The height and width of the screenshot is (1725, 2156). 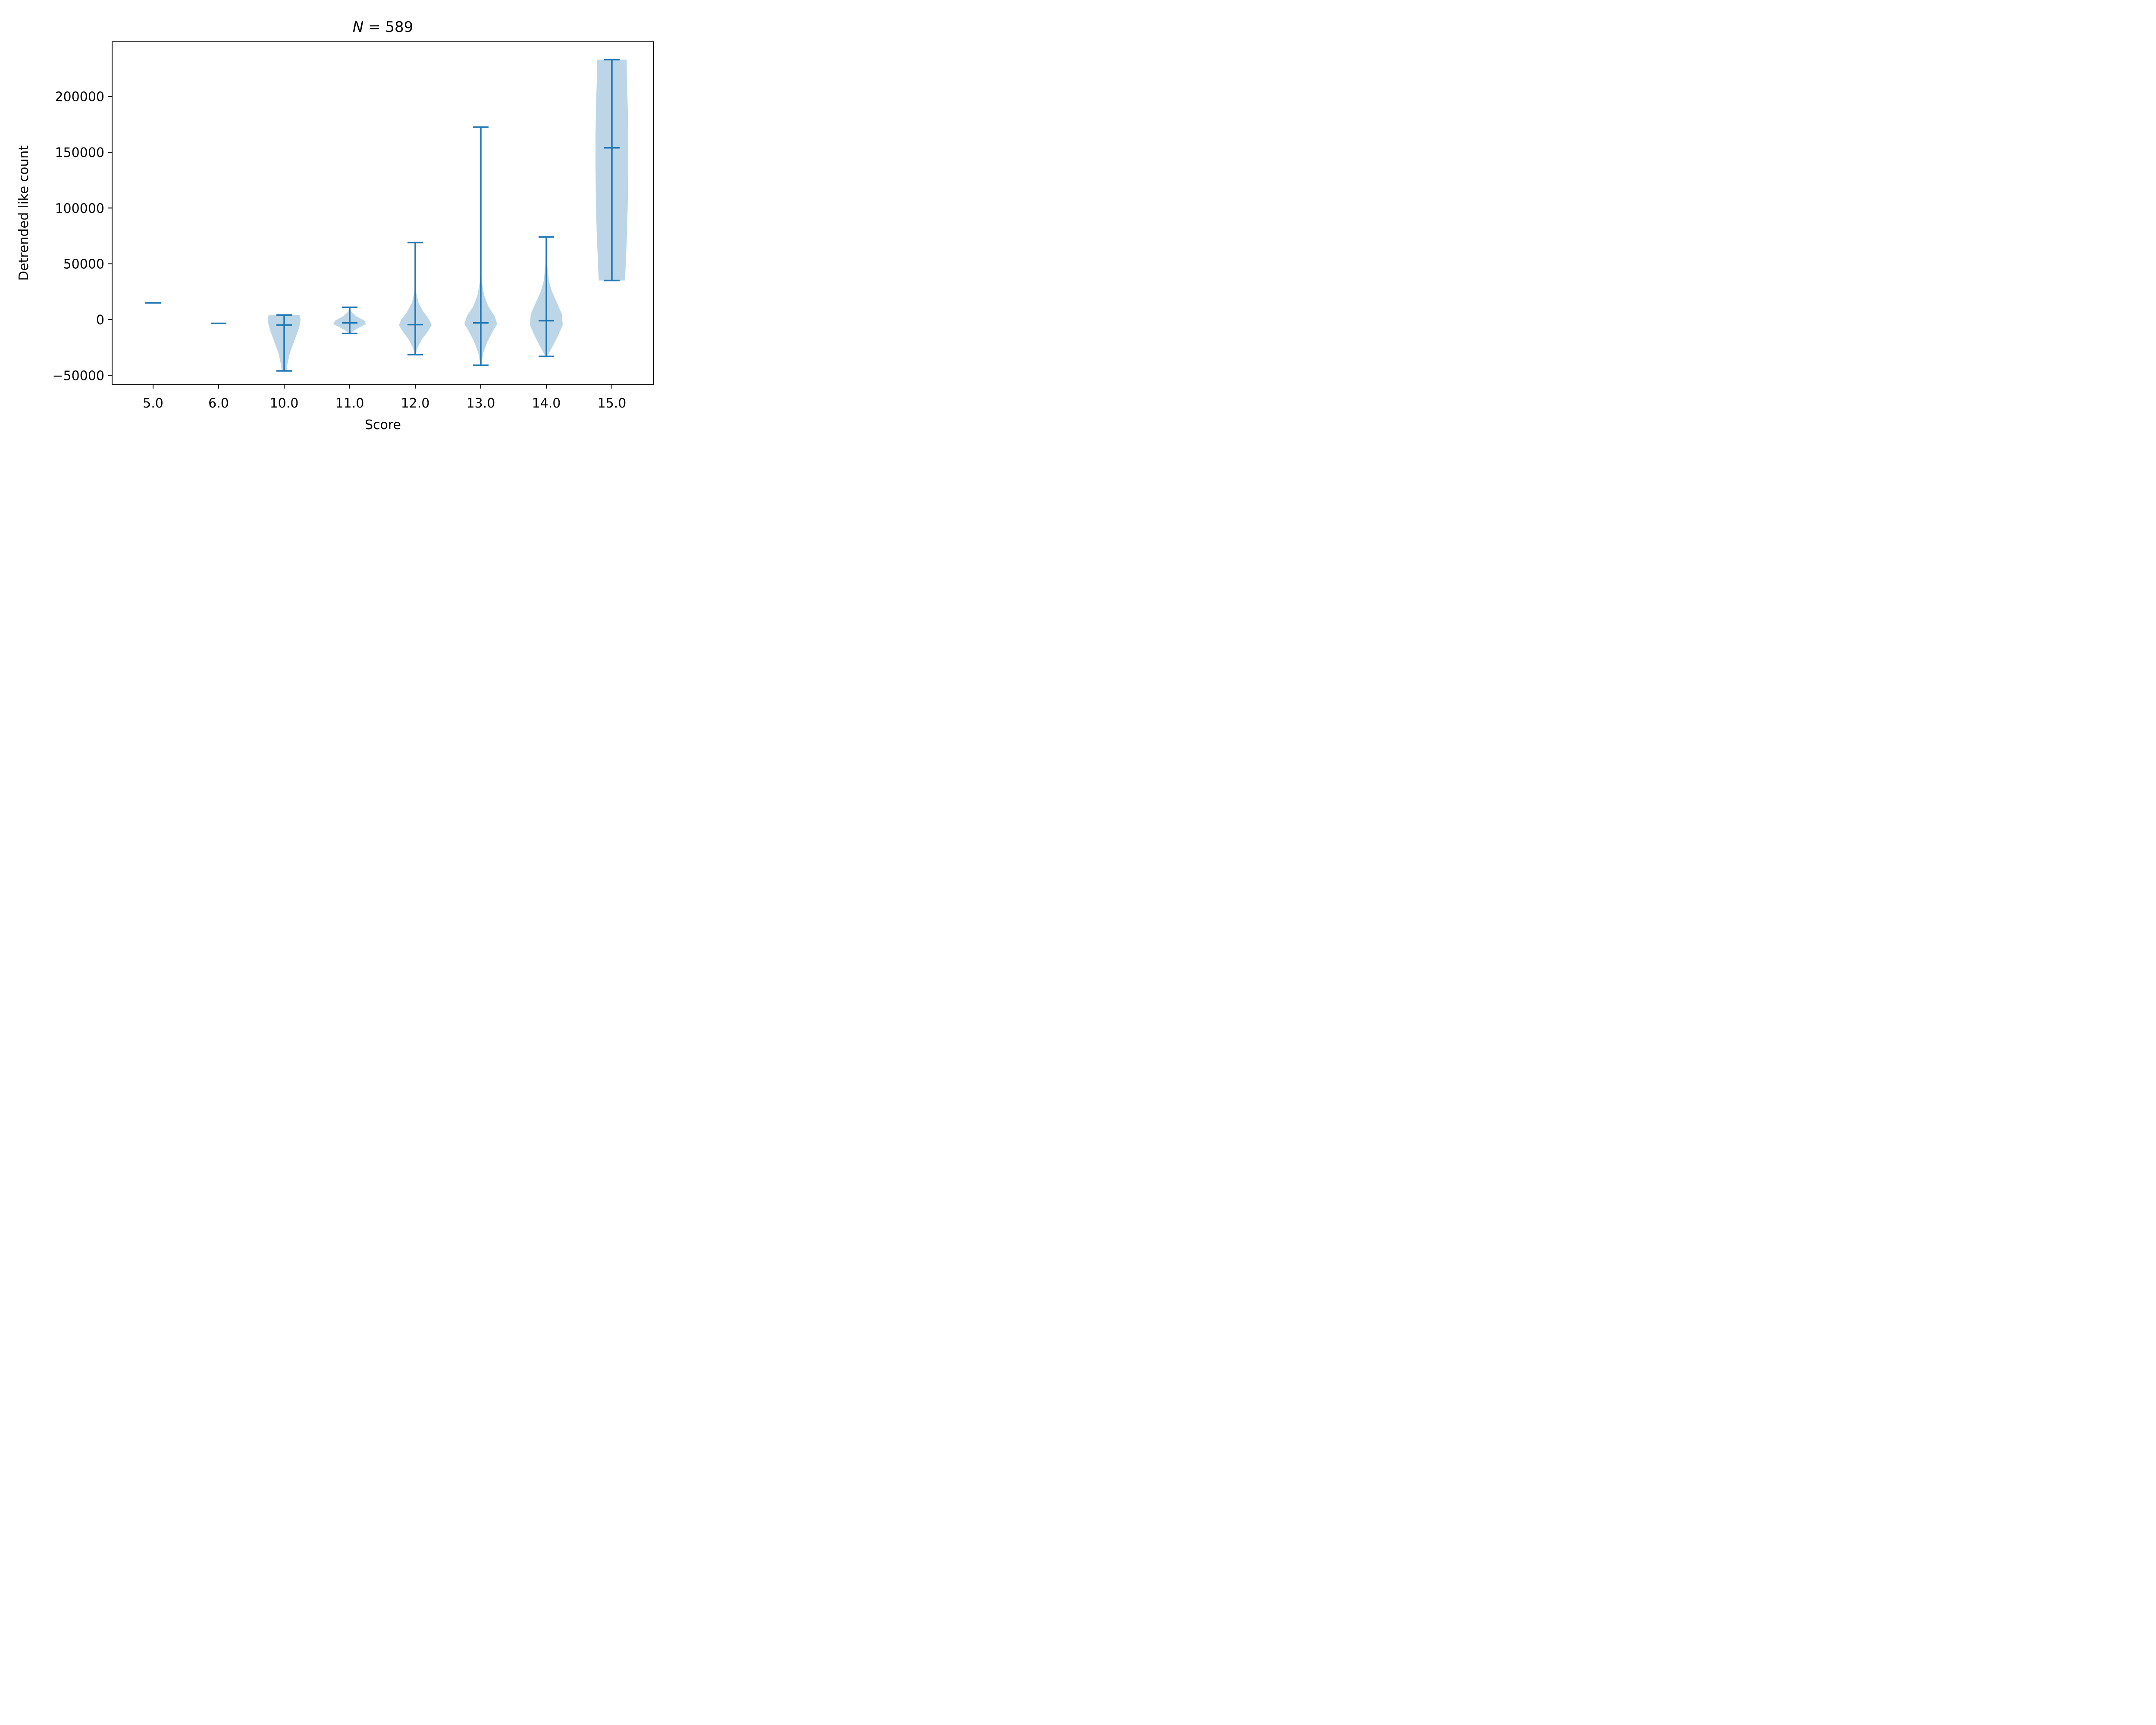 I want to click on title-variable: N, so click(x=358, y=27).